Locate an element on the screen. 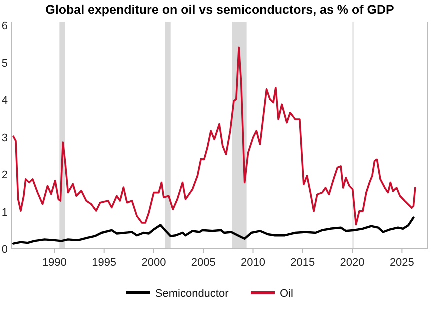 This screenshot has width=440, height=320. legend-label: Oil is located at coordinates (287, 294).